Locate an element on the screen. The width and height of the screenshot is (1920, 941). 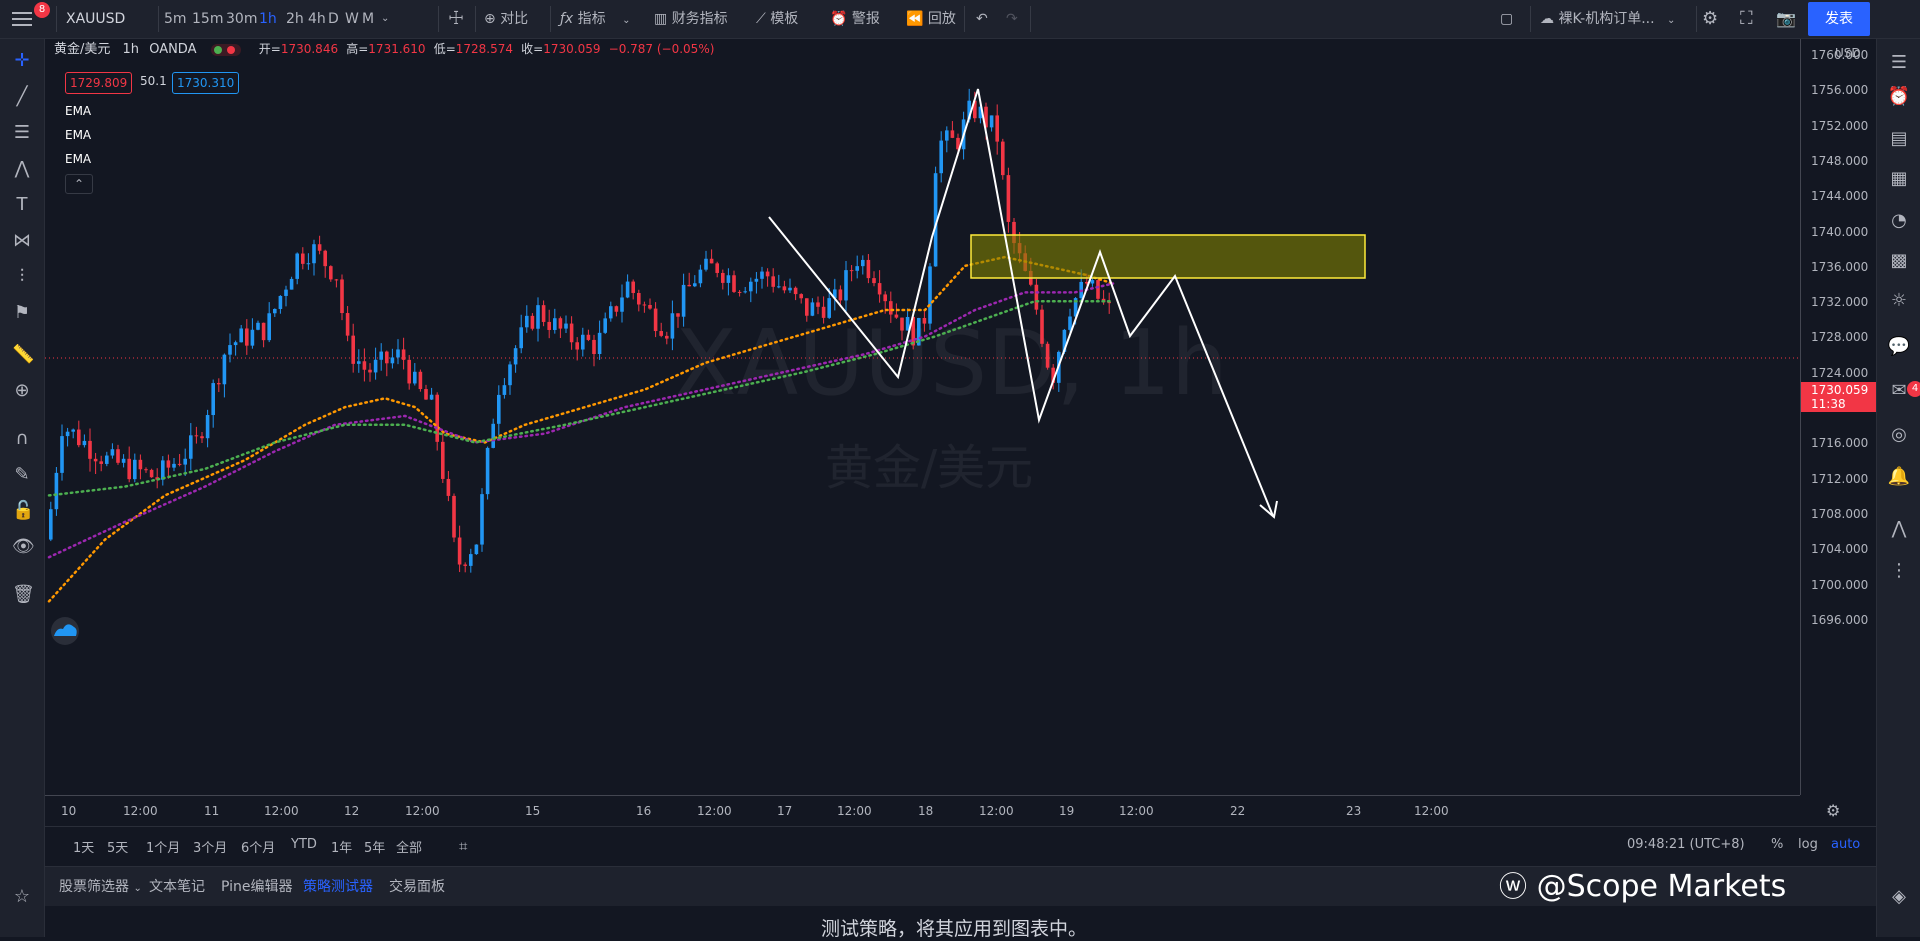
interval-5m: 5m is located at coordinates (175, 19).